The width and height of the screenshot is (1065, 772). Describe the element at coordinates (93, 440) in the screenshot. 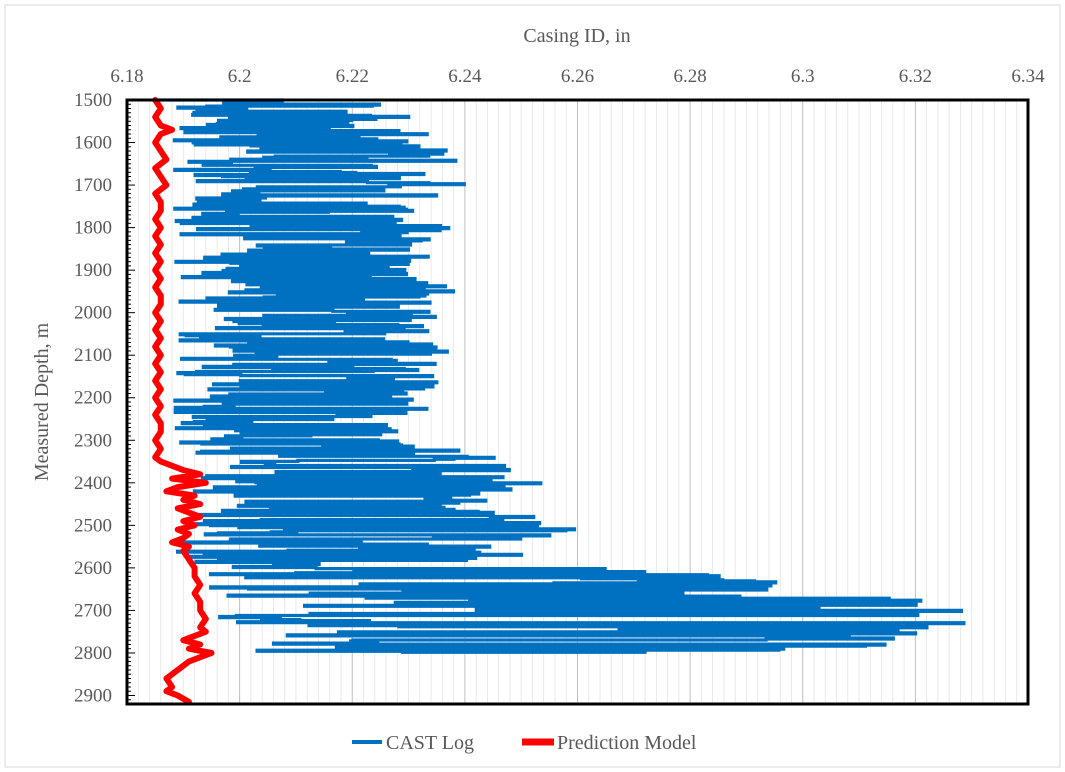

I see `y-tick-label: 2300` at that location.